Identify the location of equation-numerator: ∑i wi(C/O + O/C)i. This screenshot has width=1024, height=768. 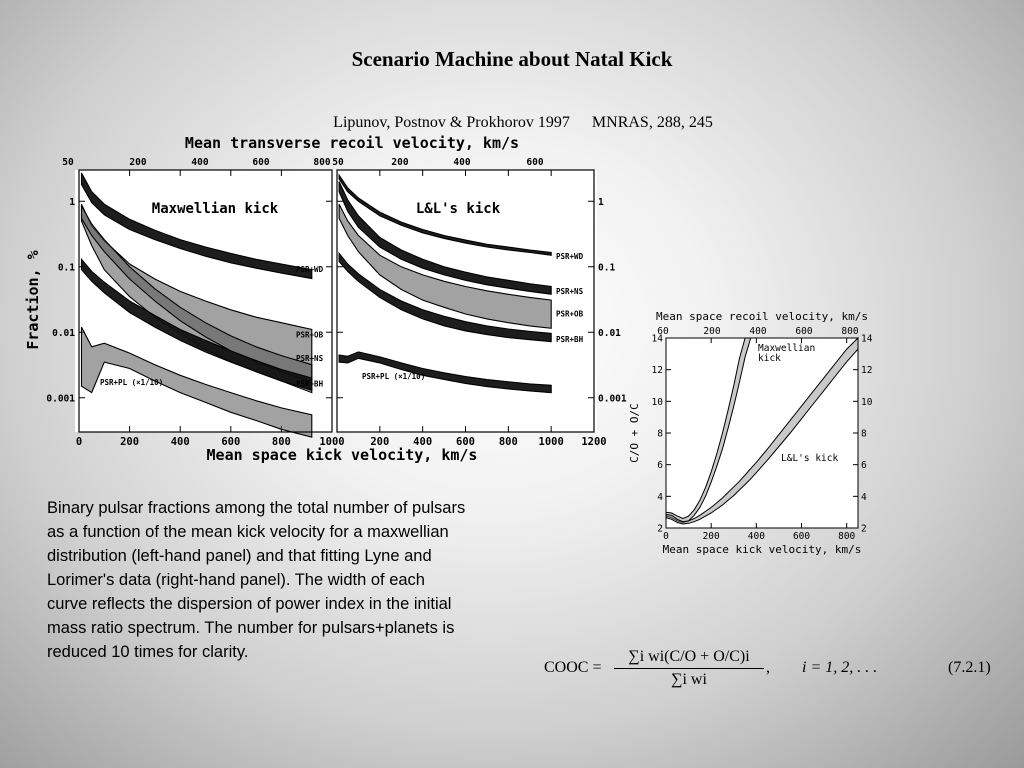
(689, 658).